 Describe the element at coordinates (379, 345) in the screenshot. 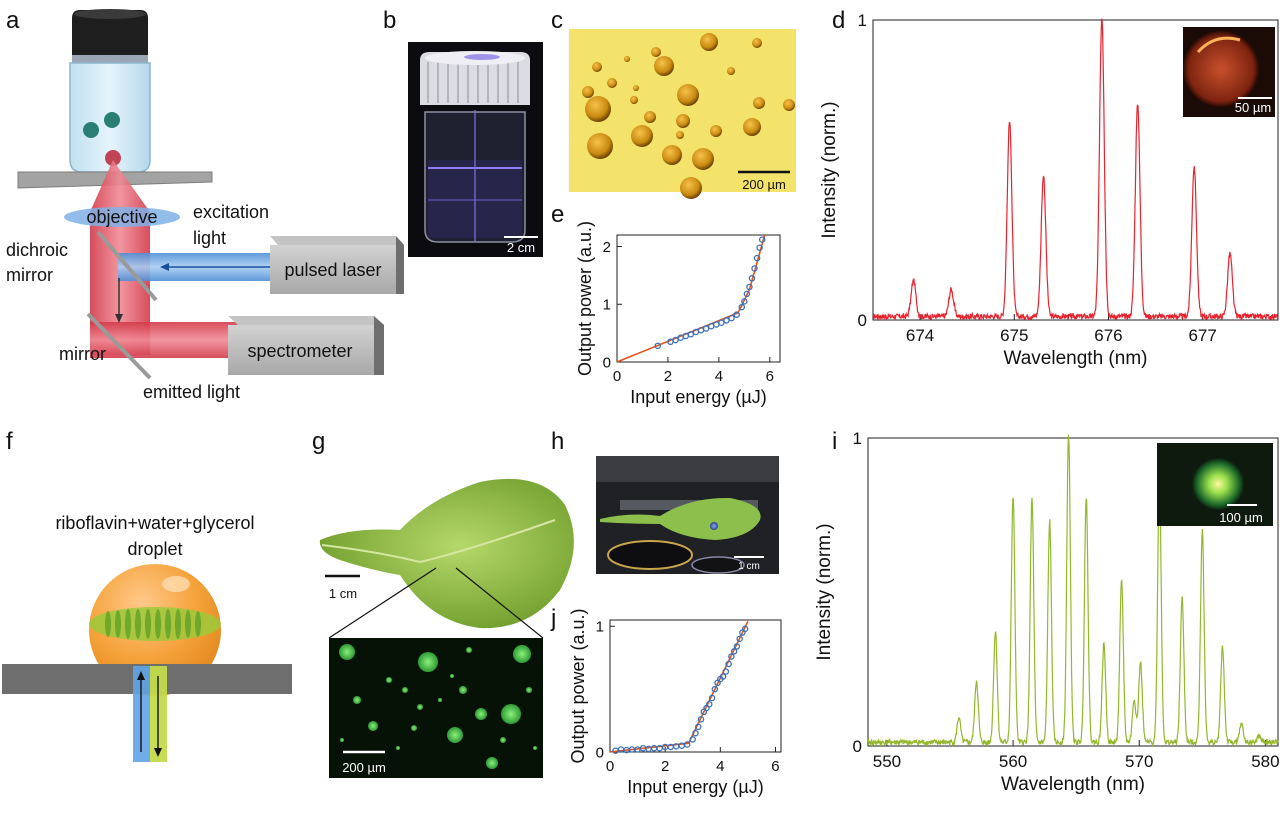

I see `spectrometer-box-side` at that location.